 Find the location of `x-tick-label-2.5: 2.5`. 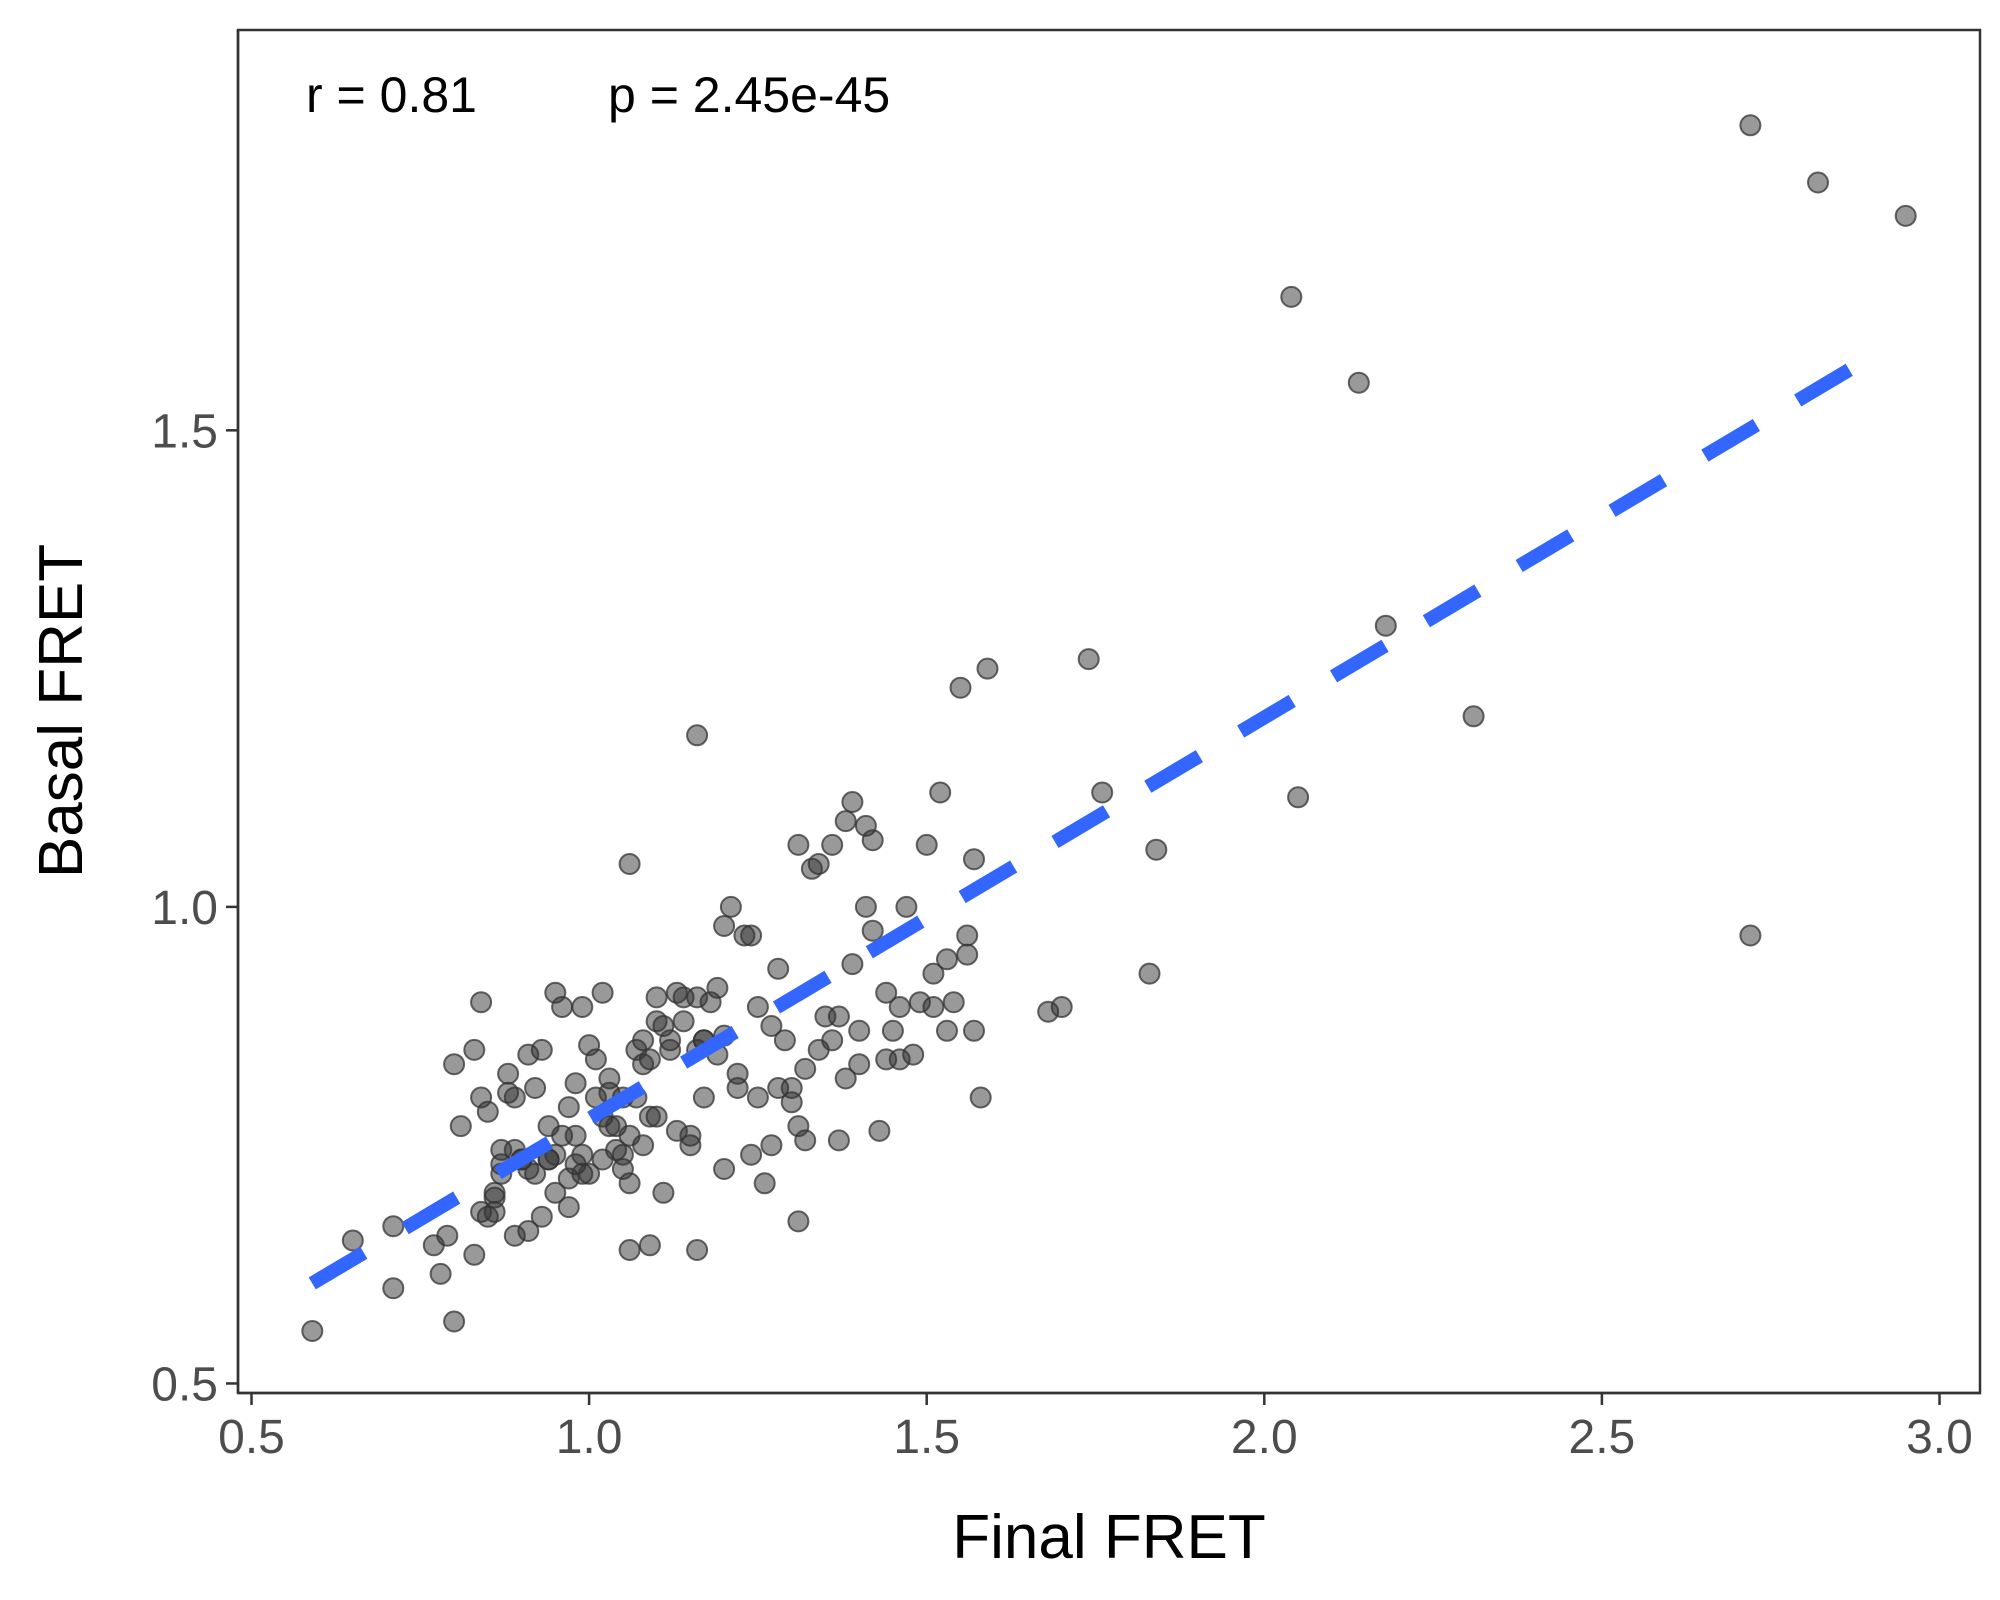

x-tick-label-2.5: 2.5 is located at coordinates (1602, 1437).